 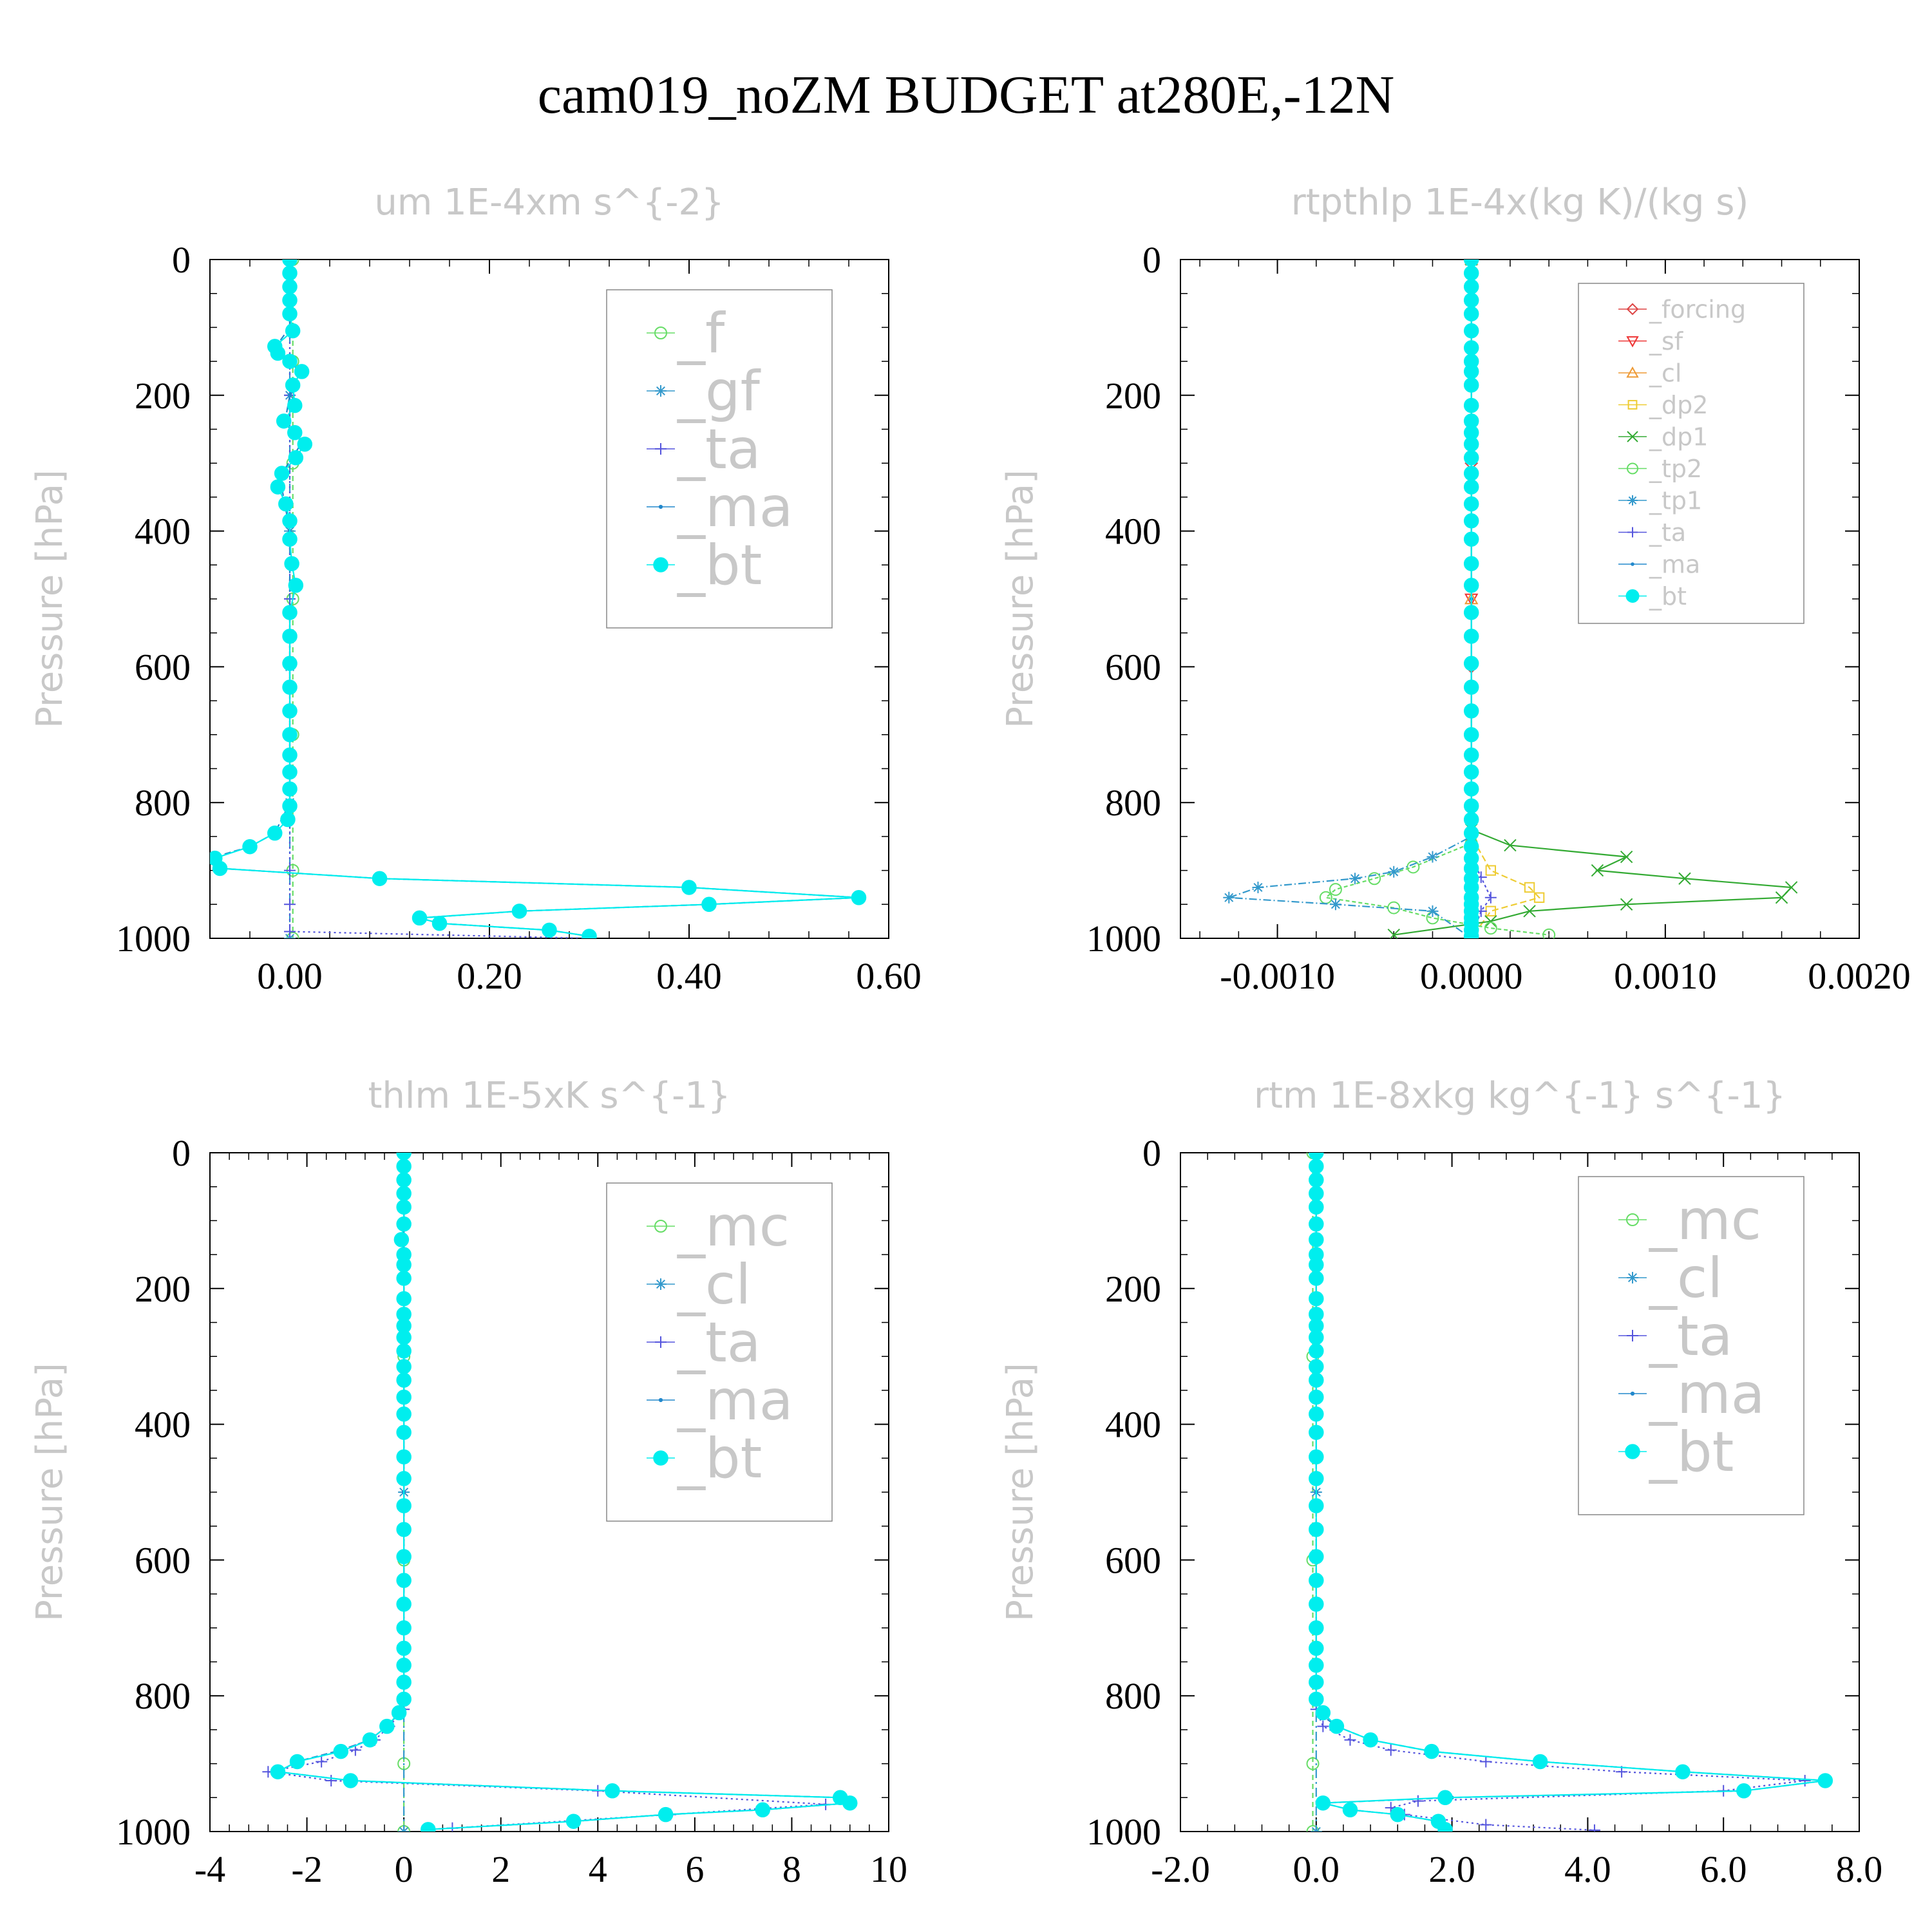 What do you see at coordinates (404, 1869) in the screenshot?
I see `x-tick-label: 0` at bounding box center [404, 1869].